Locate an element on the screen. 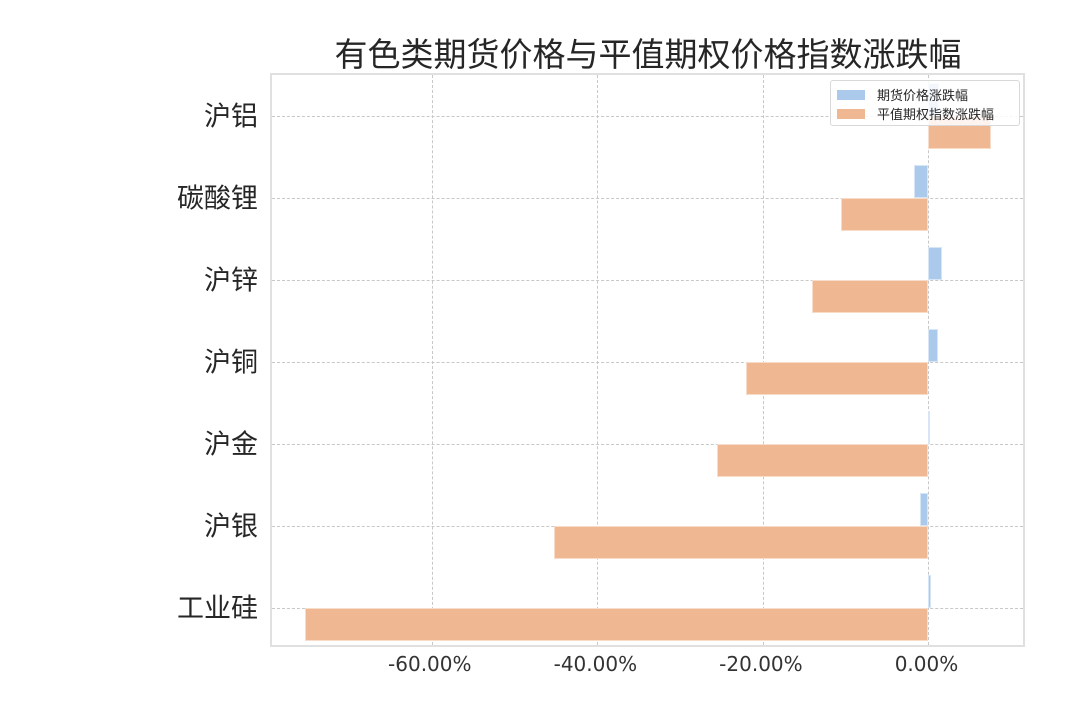 This screenshot has height=720, width=1080. y-category-label: 碳酸锂 is located at coordinates (217, 199).